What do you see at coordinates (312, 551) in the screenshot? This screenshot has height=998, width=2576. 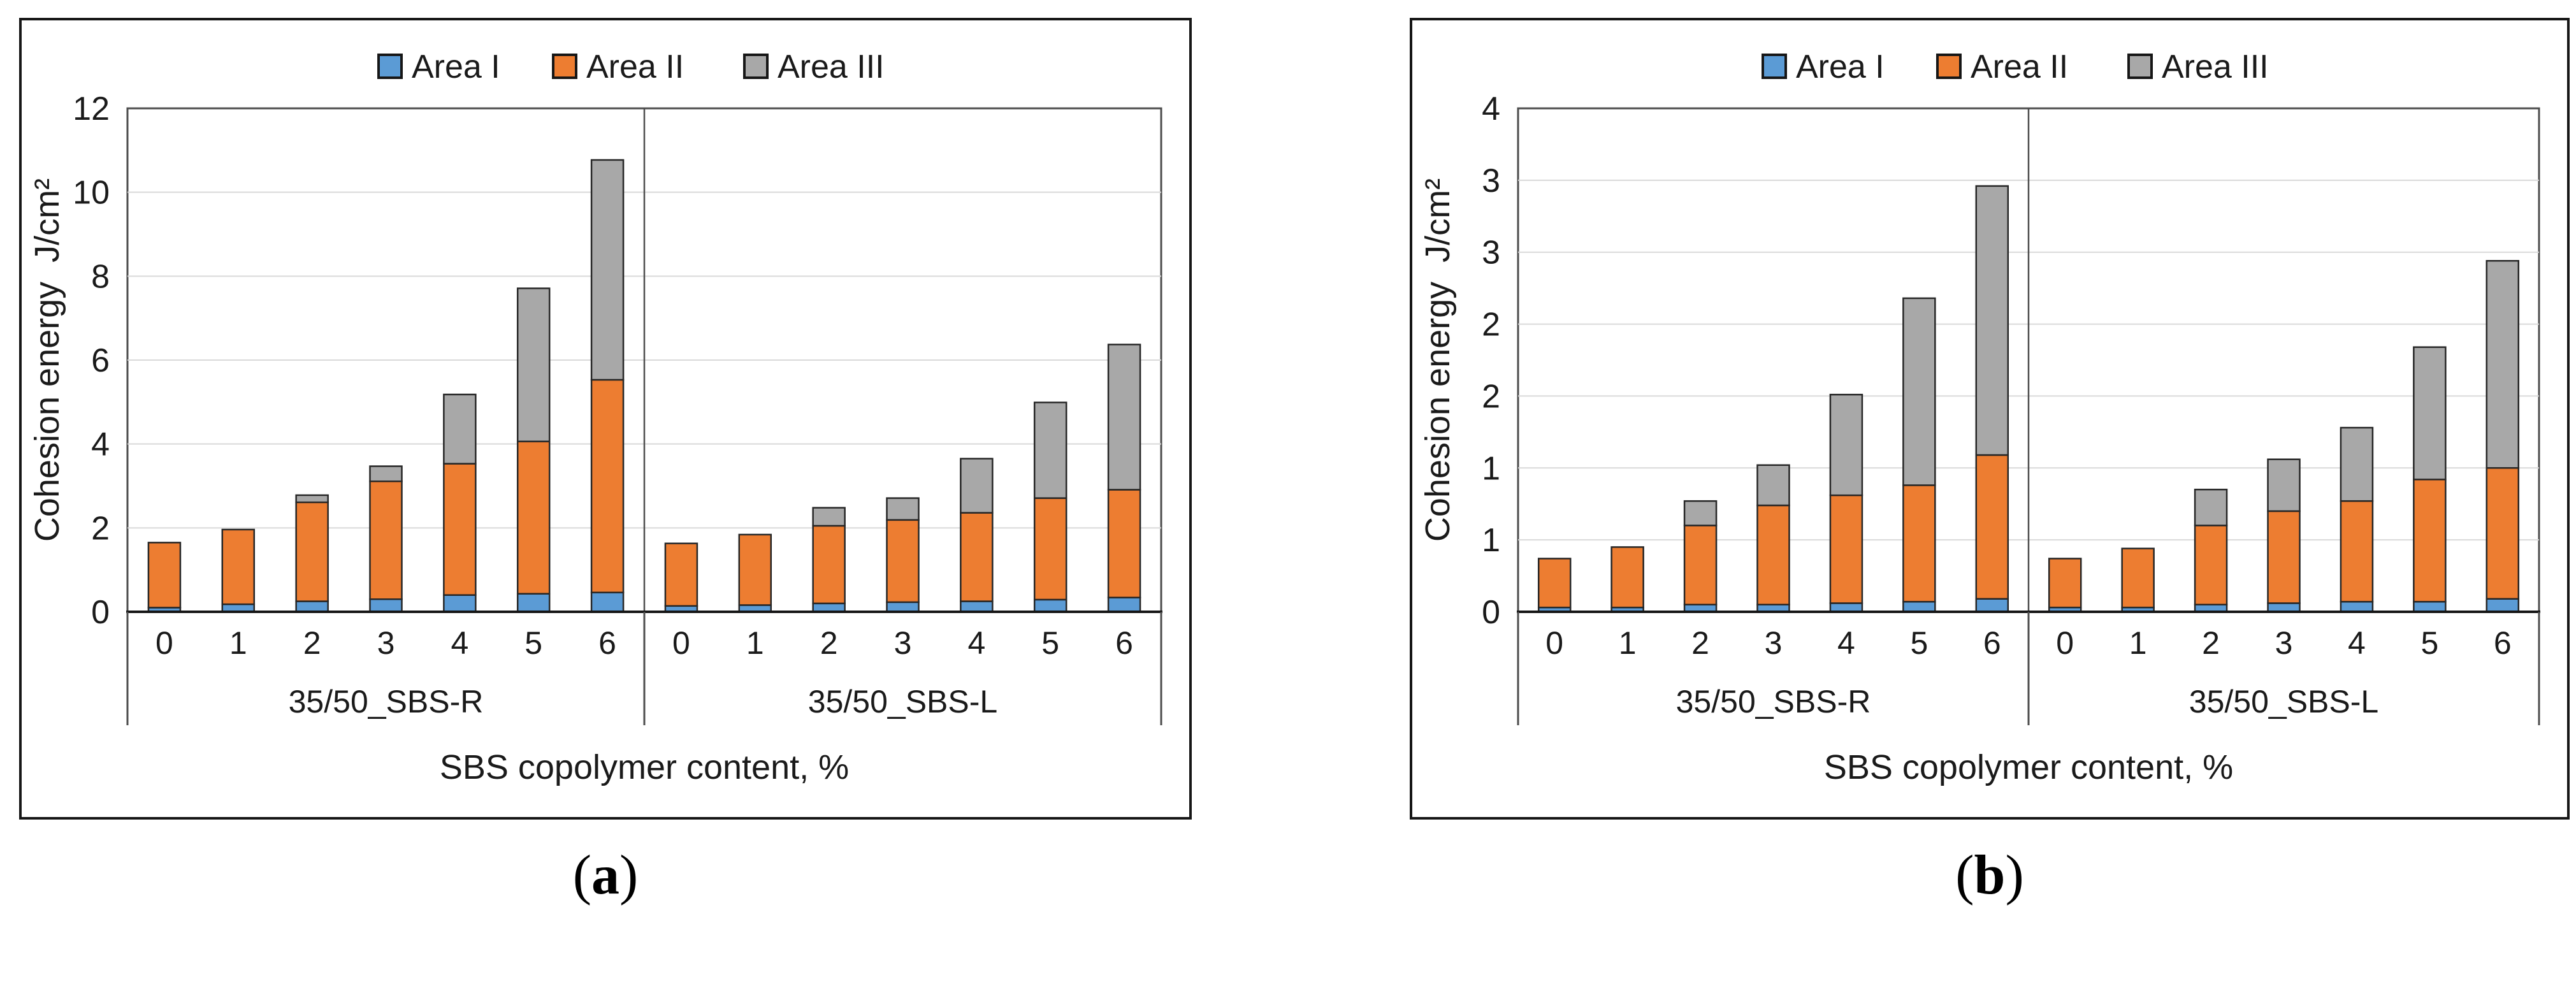 I see `bar-segment-35-50-sbs-r-2-area-ii` at bounding box center [312, 551].